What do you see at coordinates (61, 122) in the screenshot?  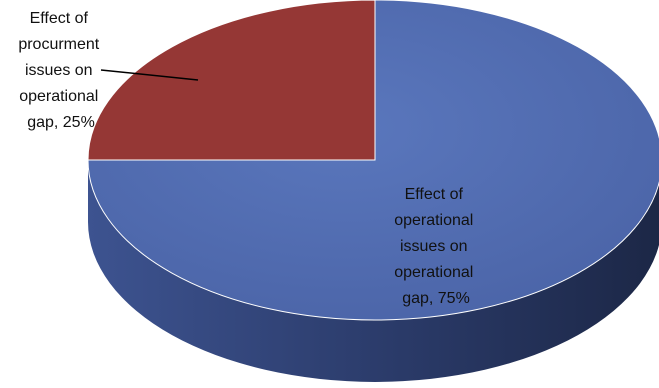 I see `label-line: gap, 25%` at bounding box center [61, 122].